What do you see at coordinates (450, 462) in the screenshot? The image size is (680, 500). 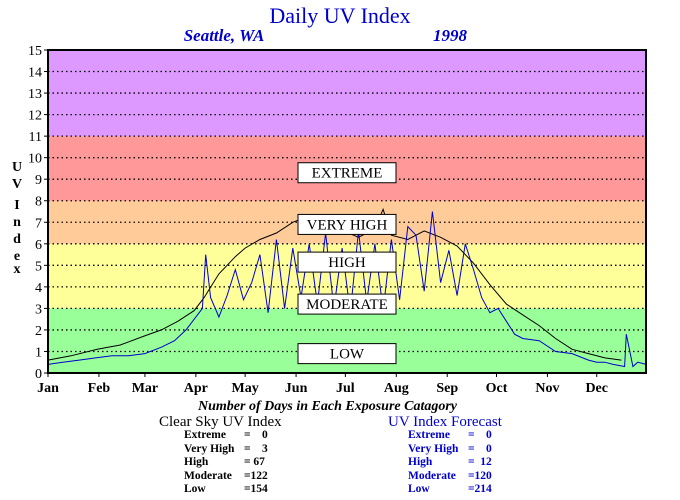 I see `stat-row: High = 12` at bounding box center [450, 462].